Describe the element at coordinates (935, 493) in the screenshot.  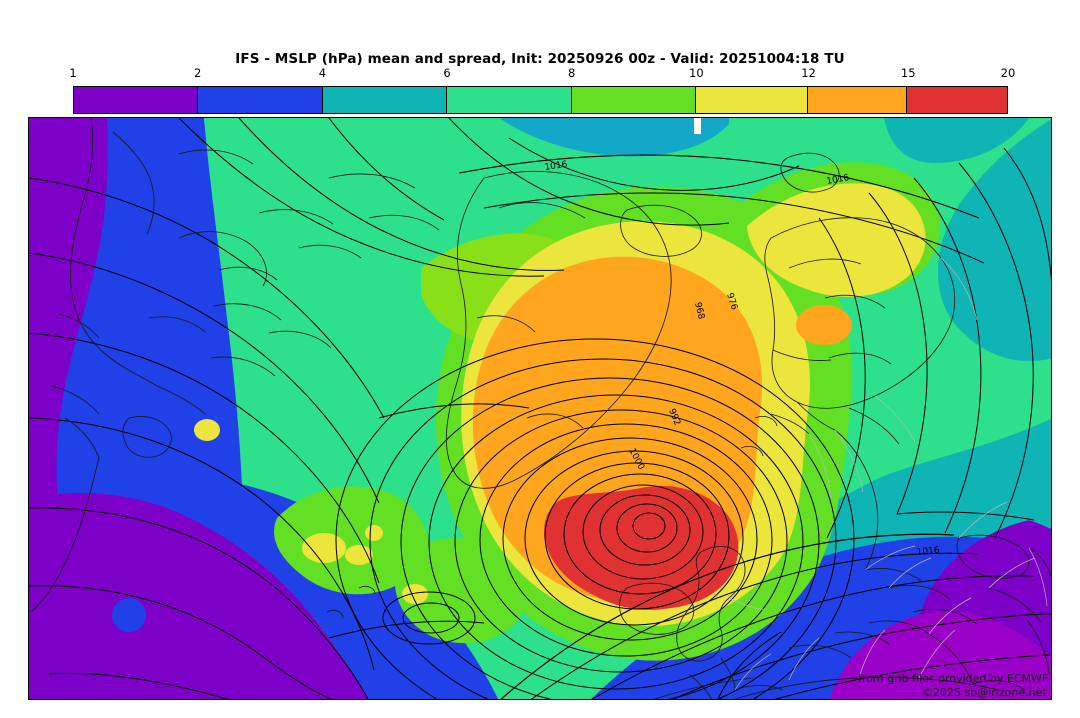
I see `spread-band-4-6-med` at that location.